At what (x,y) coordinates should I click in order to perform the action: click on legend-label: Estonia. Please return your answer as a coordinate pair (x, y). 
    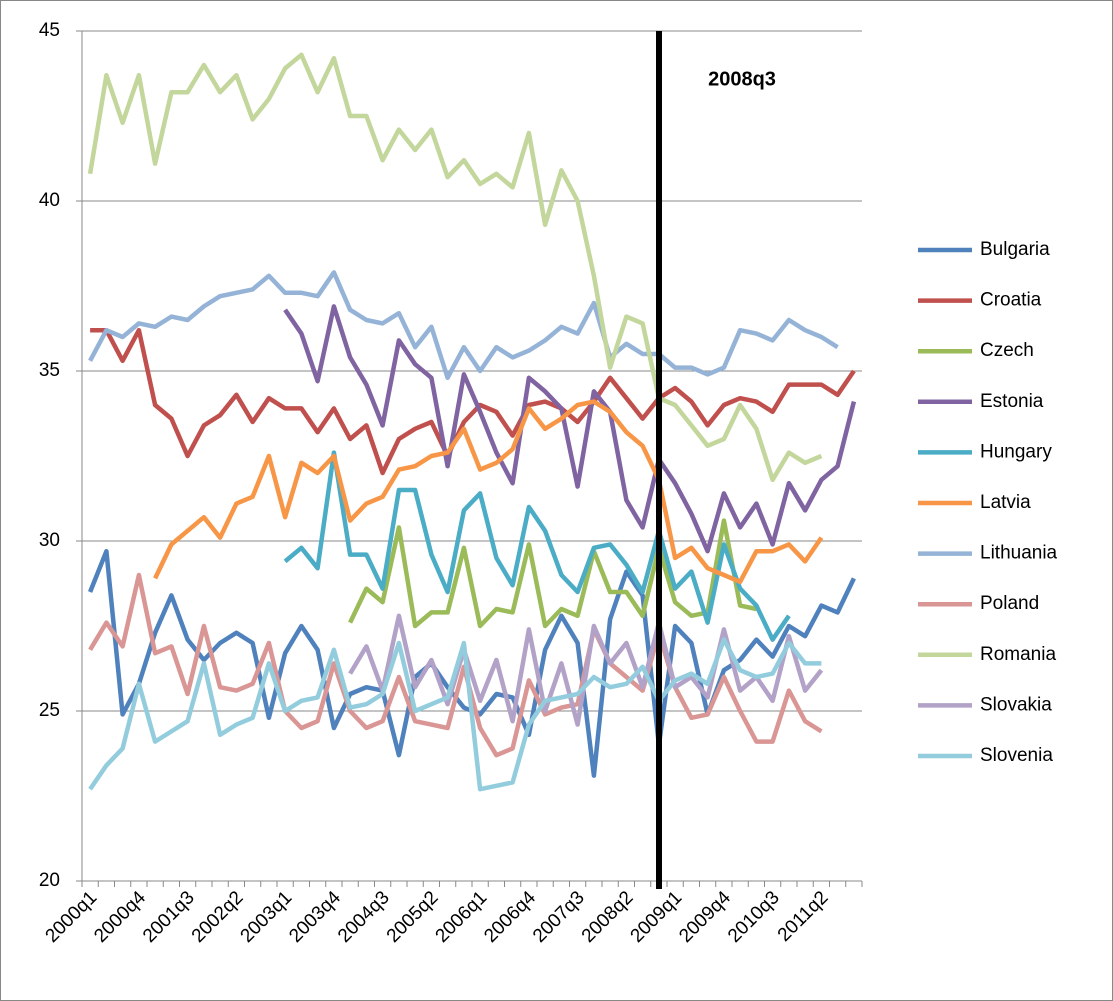
    Looking at the image, I should click on (1012, 401).